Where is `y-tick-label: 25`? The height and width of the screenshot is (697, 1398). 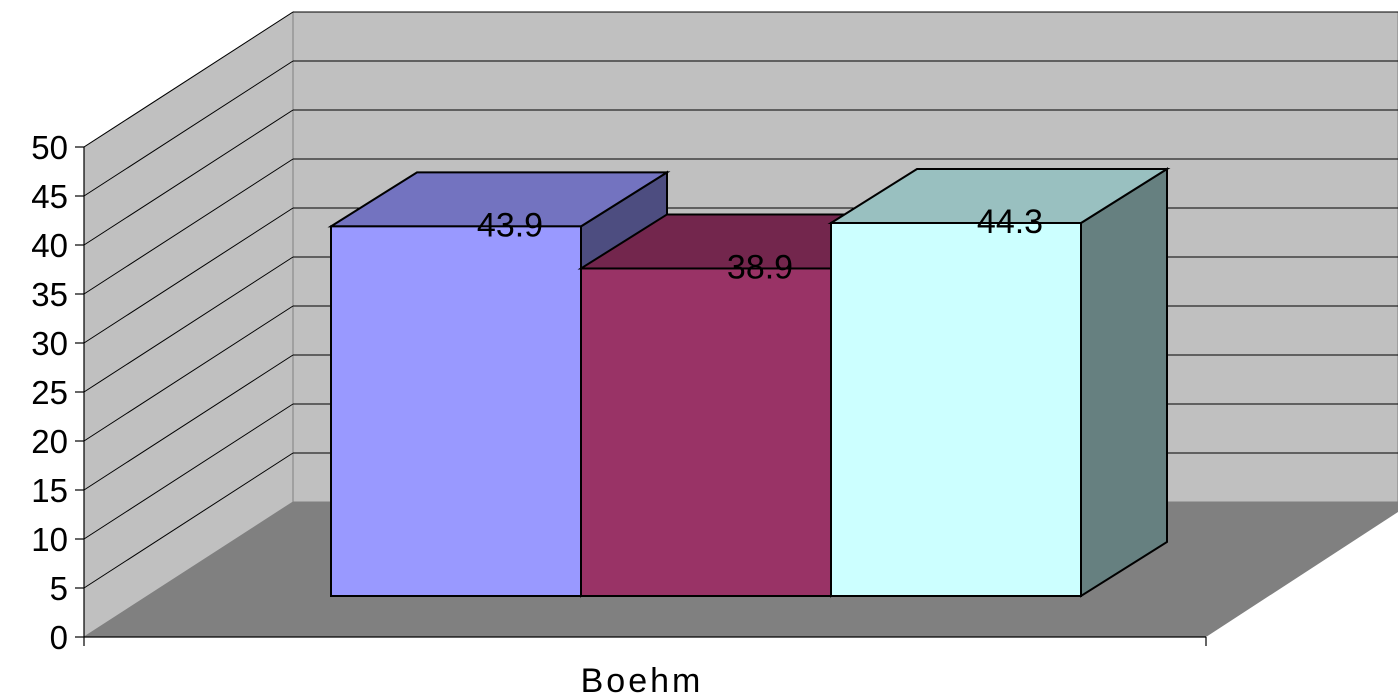
y-tick-label: 25 is located at coordinates (49, 392).